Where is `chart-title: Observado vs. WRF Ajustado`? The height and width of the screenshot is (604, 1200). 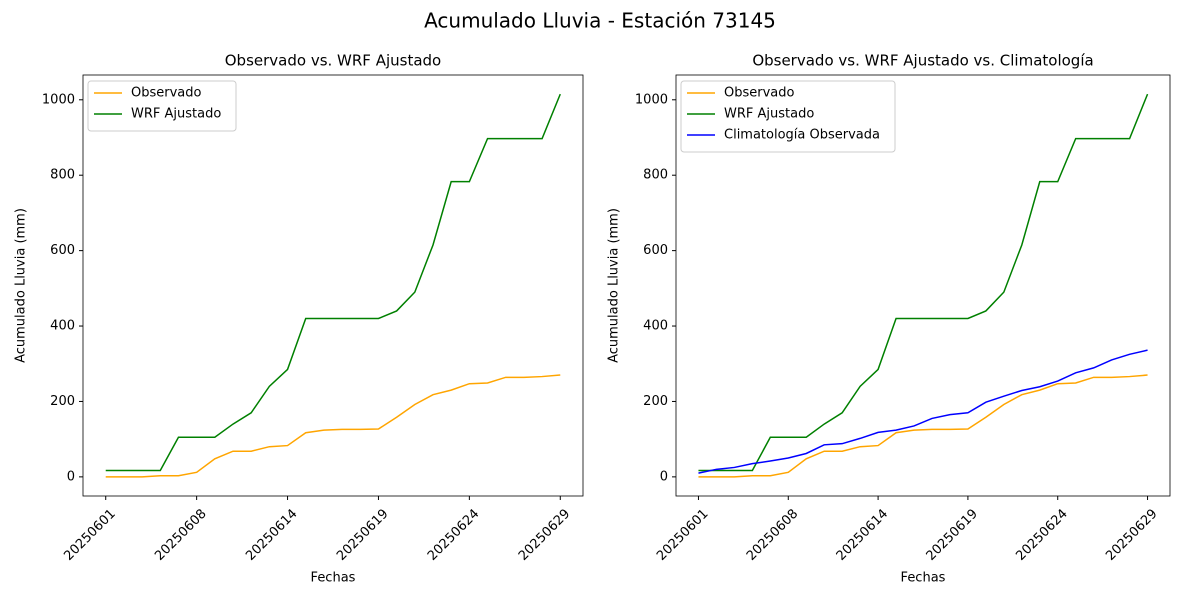 chart-title: Observado vs. WRF Ajustado is located at coordinates (333, 61).